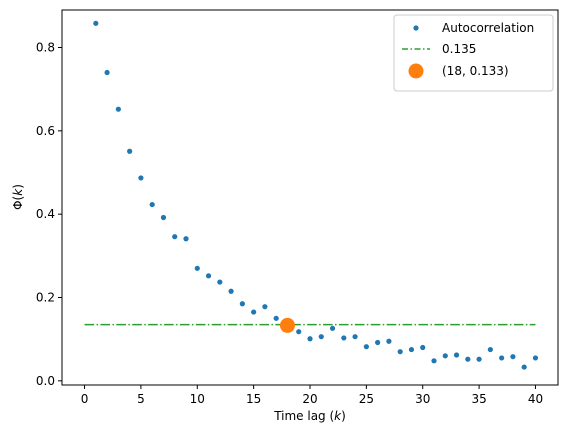 This screenshot has width=569, height=436. I want to click on y-tick-label: 0.0, so click(45, 381).